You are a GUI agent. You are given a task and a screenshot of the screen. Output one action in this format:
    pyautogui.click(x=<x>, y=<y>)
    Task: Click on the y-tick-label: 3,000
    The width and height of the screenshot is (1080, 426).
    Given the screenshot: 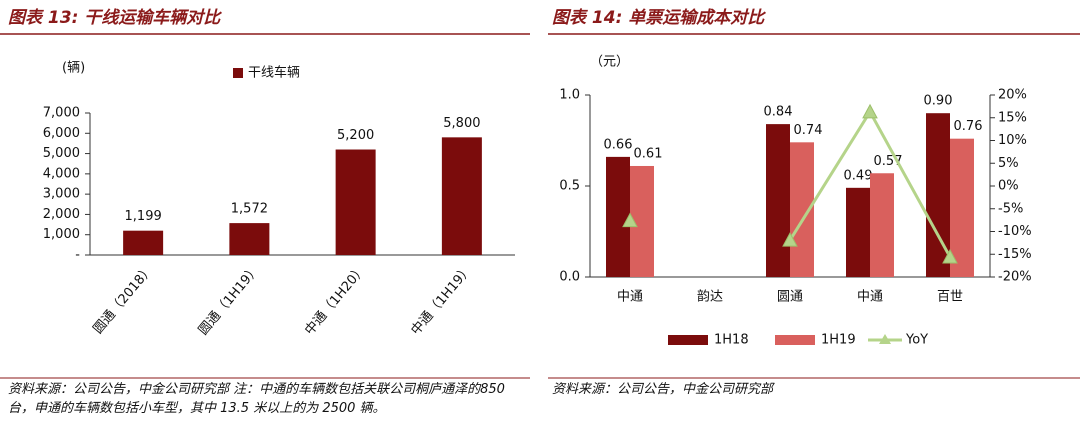 What is the action you would take?
    pyautogui.click(x=61, y=194)
    